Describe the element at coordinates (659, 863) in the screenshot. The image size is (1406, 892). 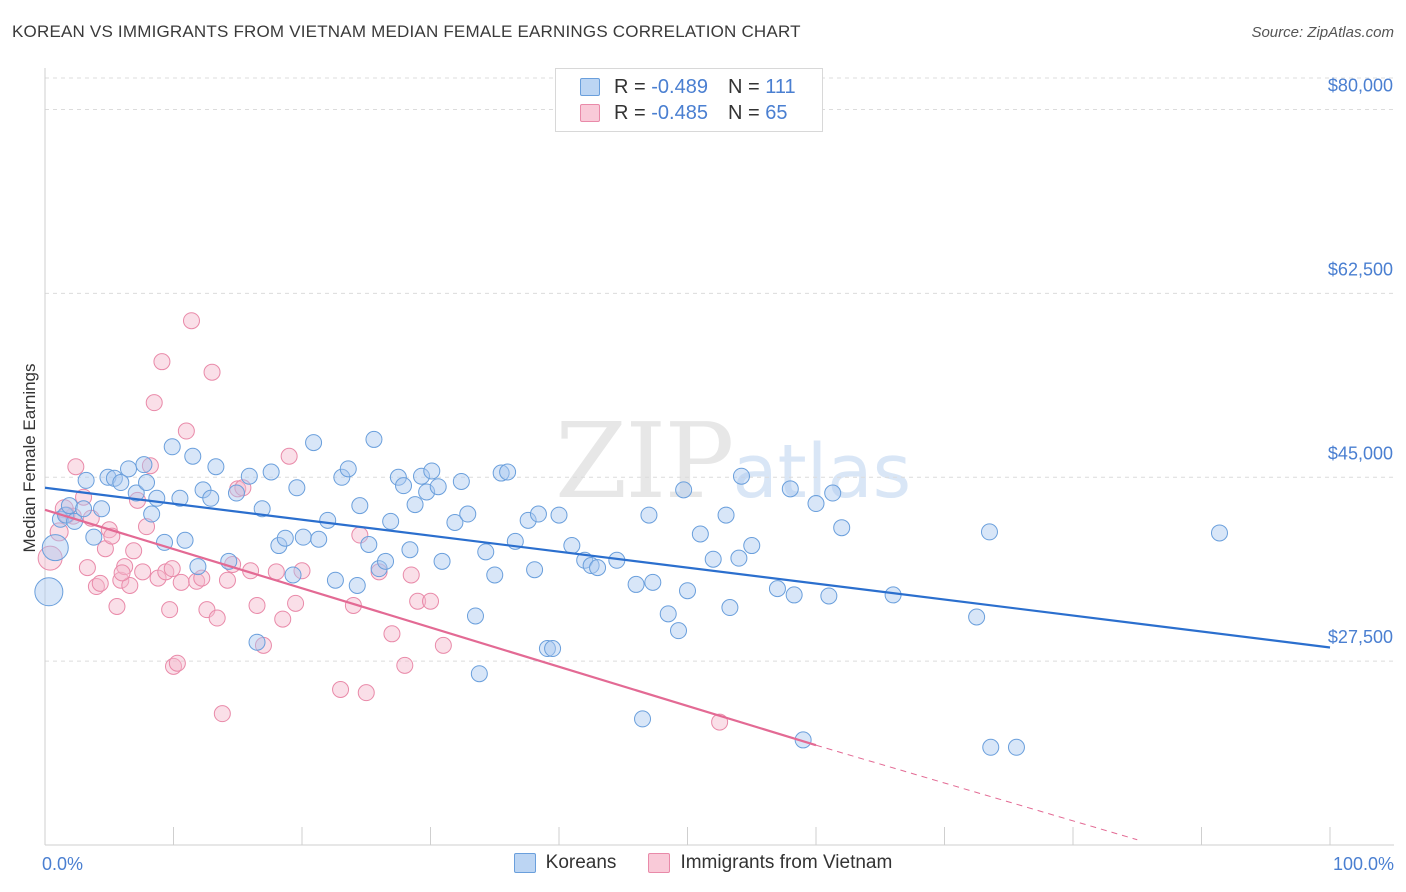
I see `legend-swatch-vietnam` at that location.